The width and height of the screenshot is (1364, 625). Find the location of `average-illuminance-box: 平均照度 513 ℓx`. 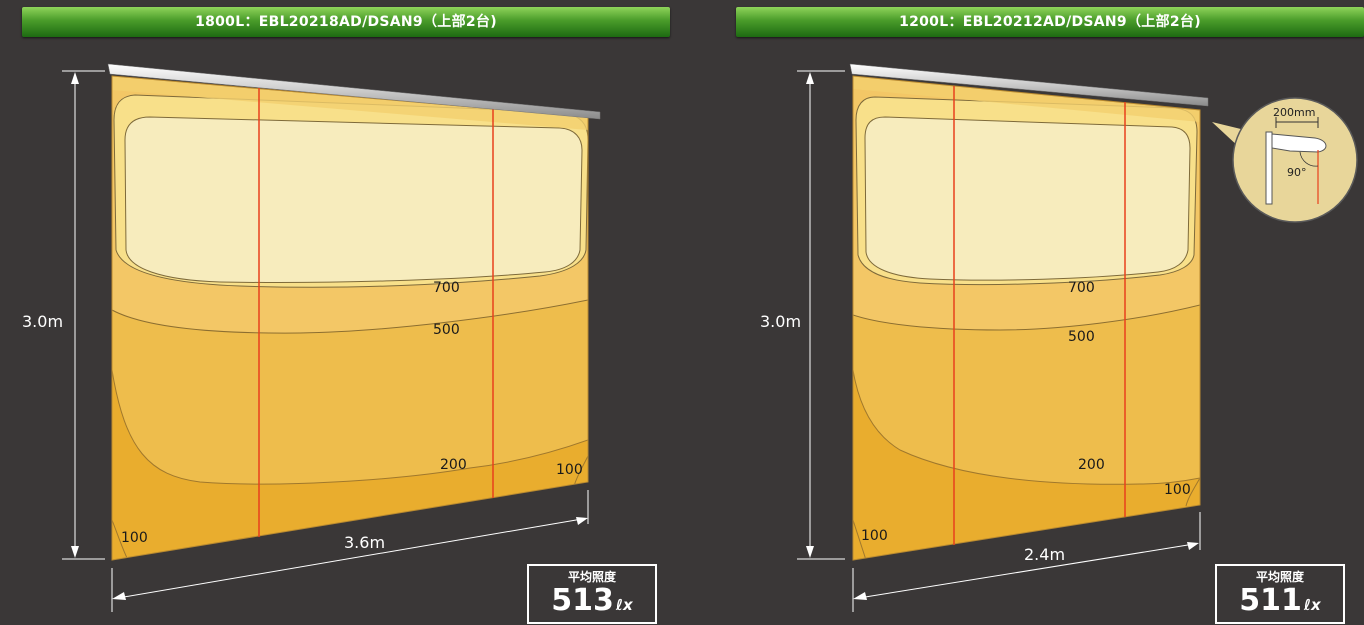

average-illuminance-box: 平均照度 513 ℓx is located at coordinates (592, 594).